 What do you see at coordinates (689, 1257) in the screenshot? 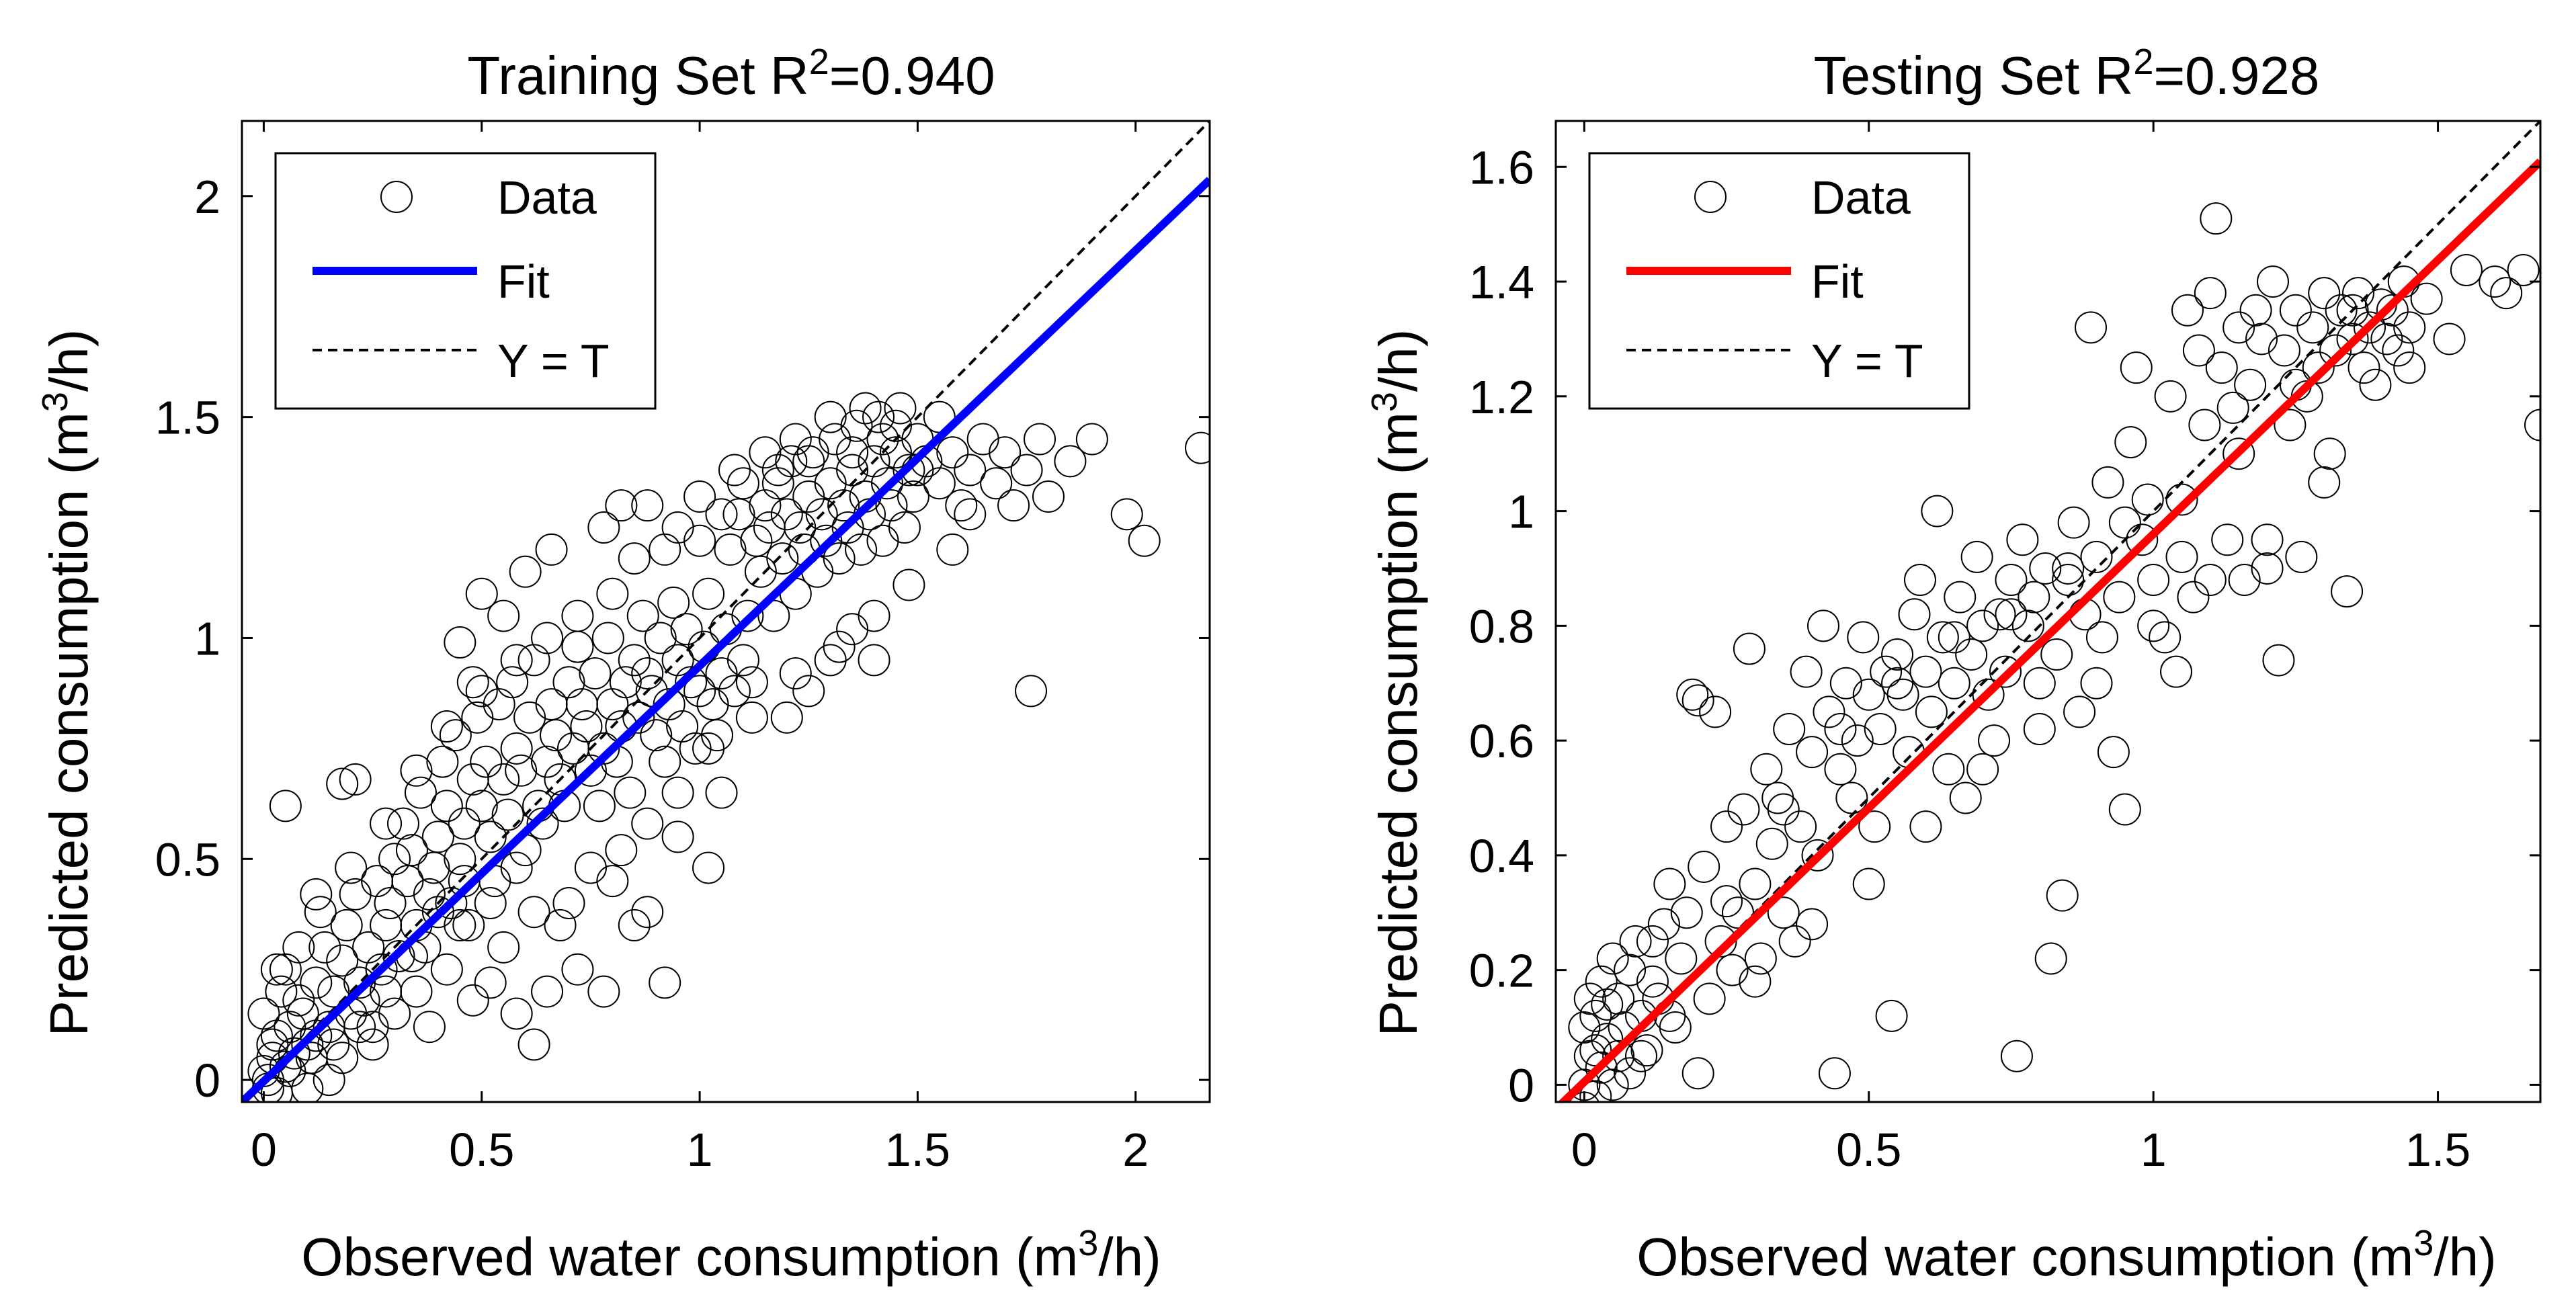
I see `train-xlabel-prefix: Observed water consumption (m` at bounding box center [689, 1257].